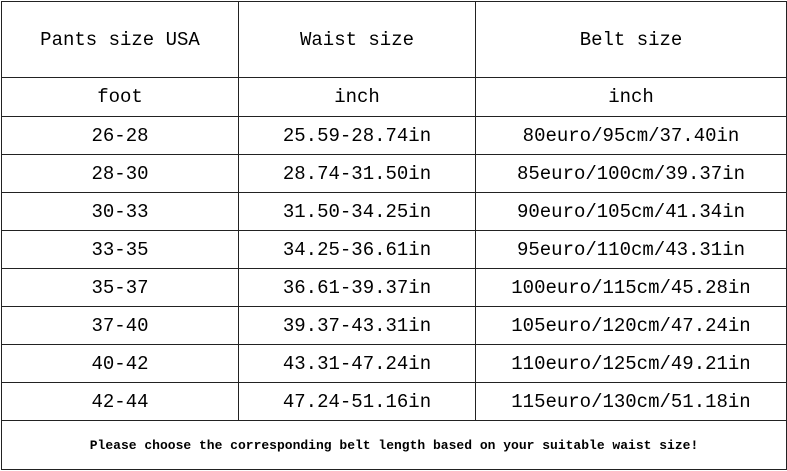  I want to click on pants-size-cell: 35-37, so click(120, 287).